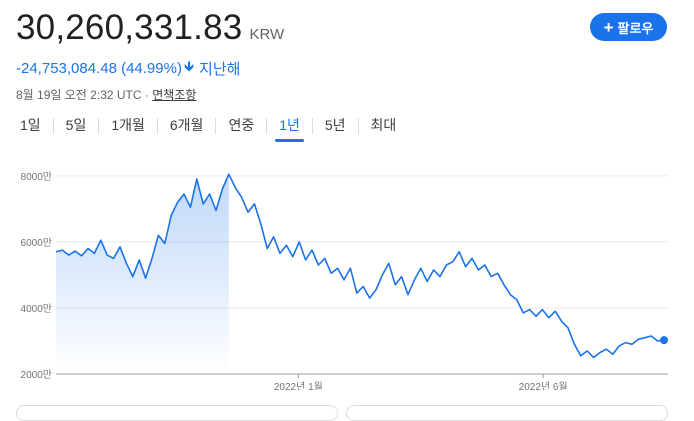 This screenshot has height=421, width=694. What do you see at coordinates (30, 125) in the screenshot?
I see `tab-range-0: 1일` at bounding box center [30, 125].